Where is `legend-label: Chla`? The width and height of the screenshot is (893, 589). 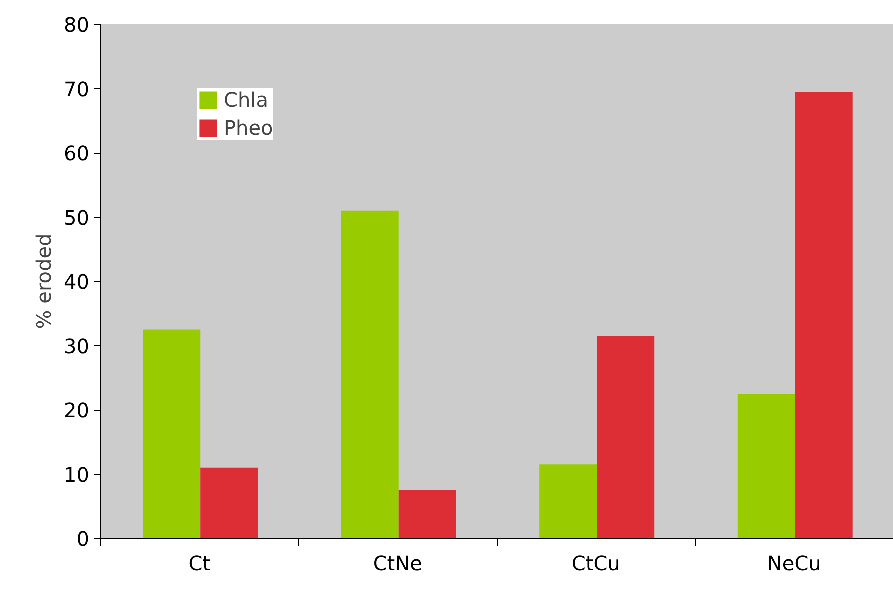
legend-label: Chla is located at coordinates (246, 100).